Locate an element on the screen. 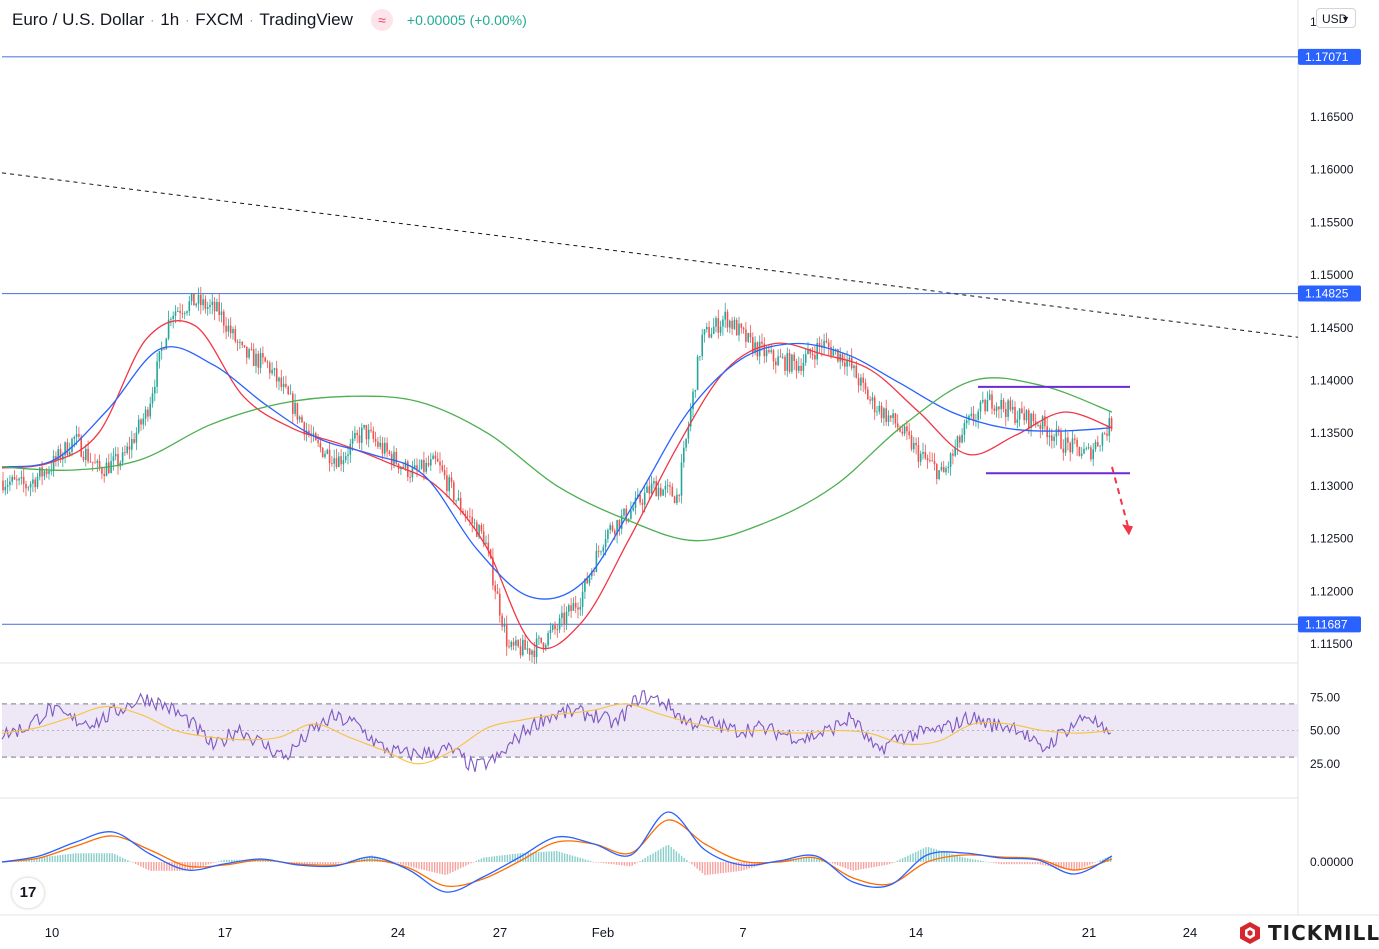 This screenshot has height=949, width=1379. macd-tick-label: 0.00000 is located at coordinates (1332, 862).